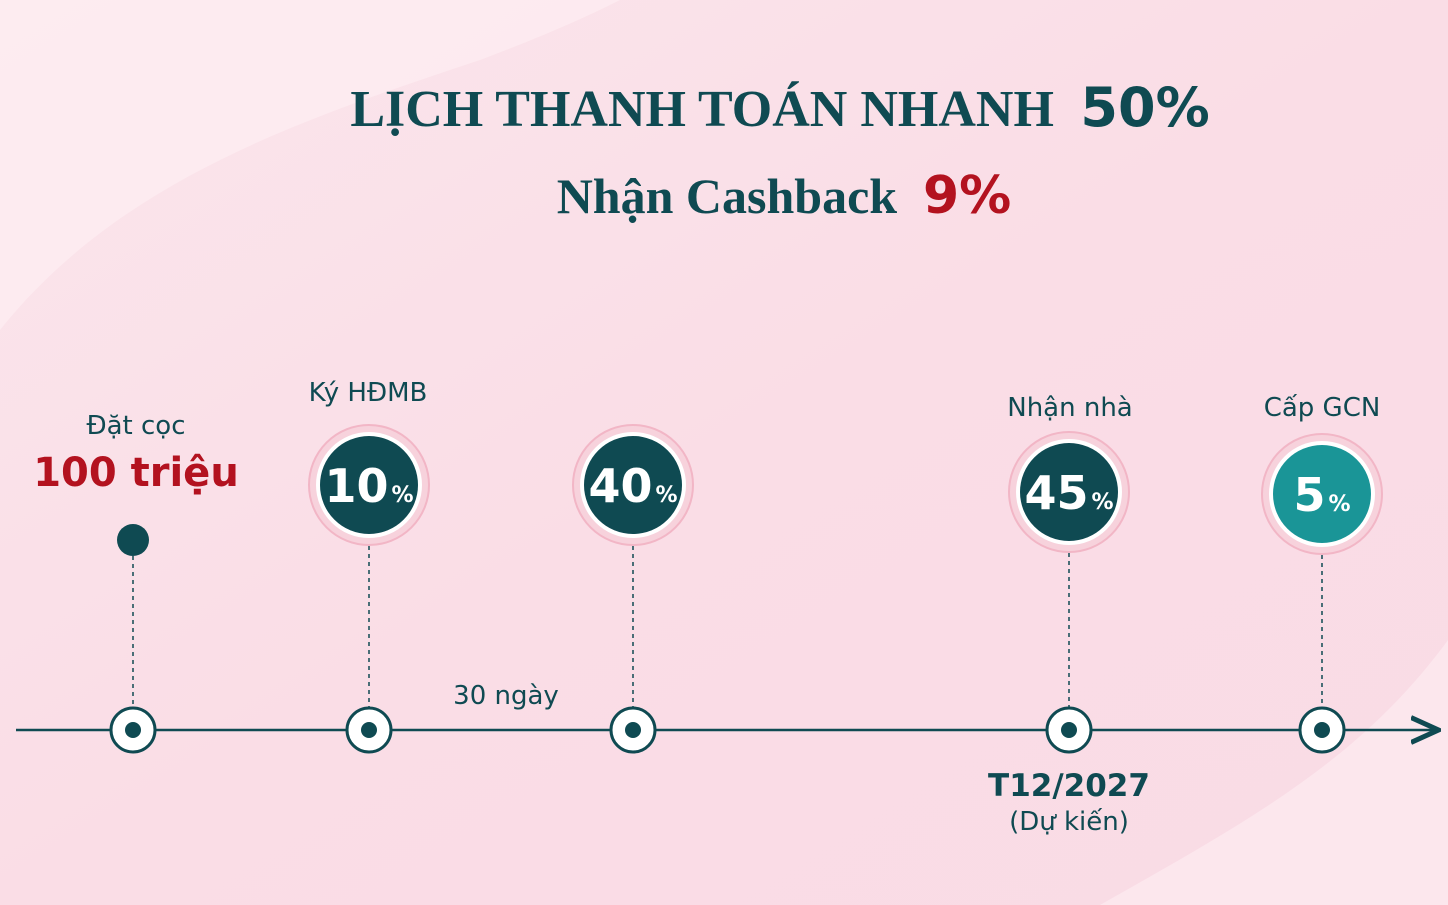  I want to click on title-text: LỊCH THANH TOÁN NHANH, so click(702, 109).